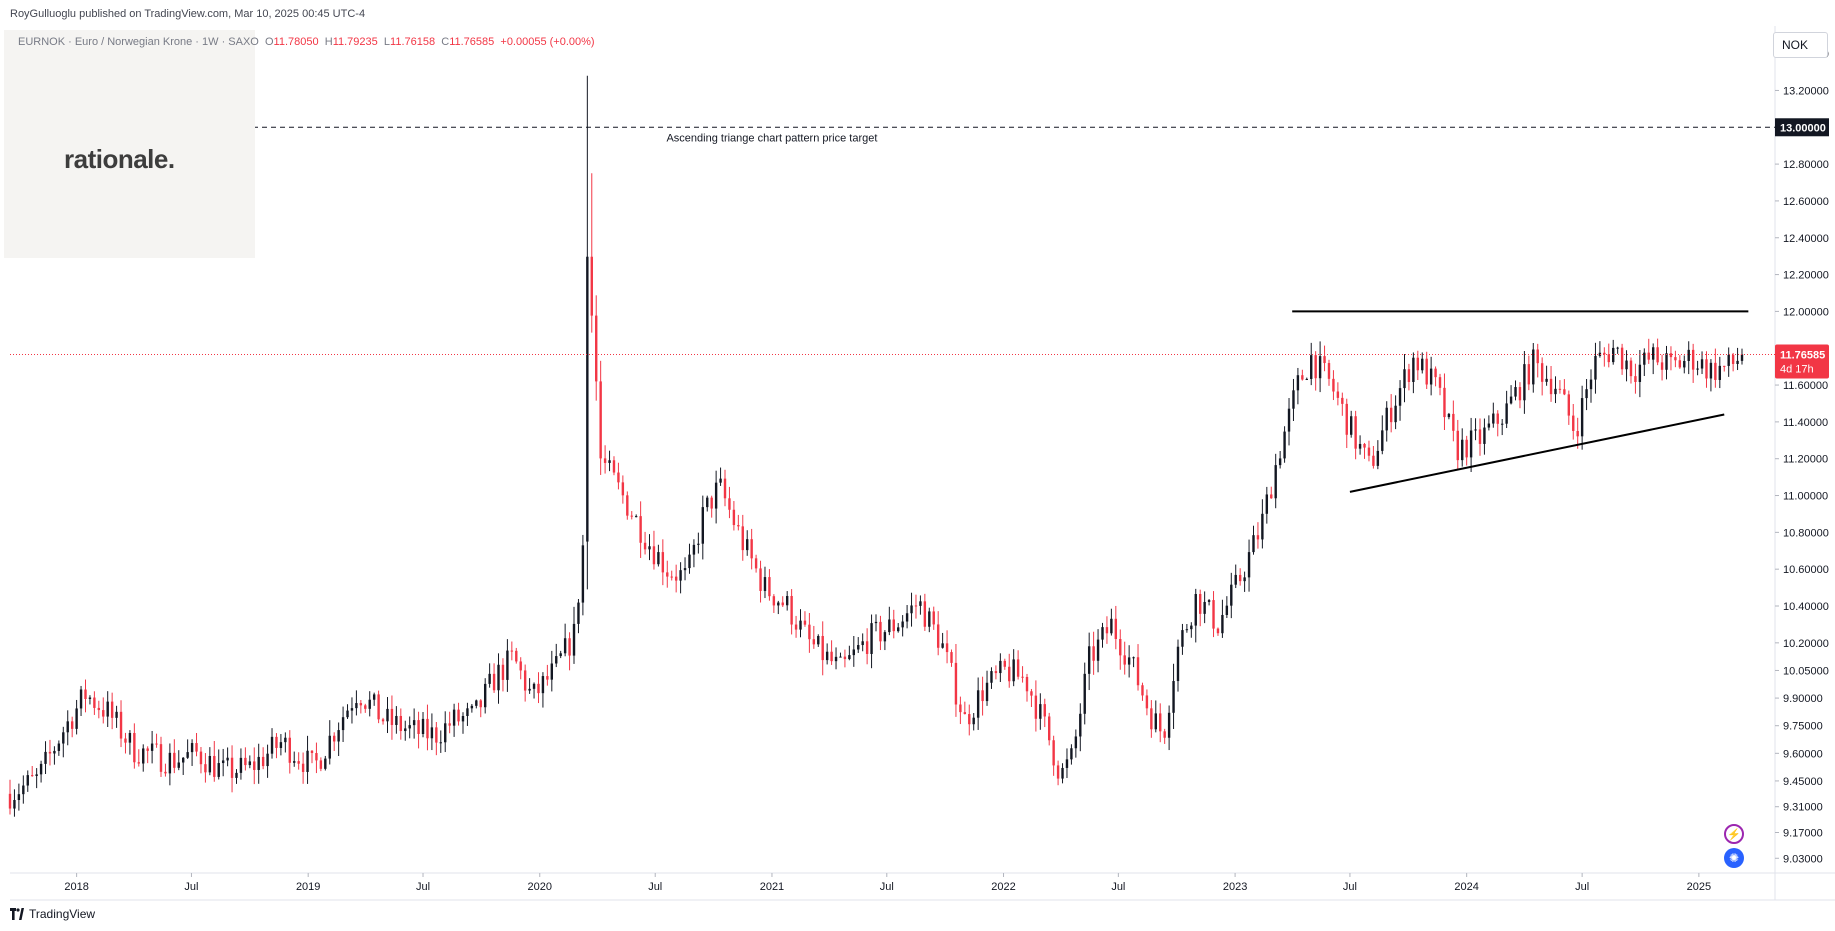 This screenshot has height=931, width=1835. I want to click on currency-selector: NOK, so click(1800, 45).